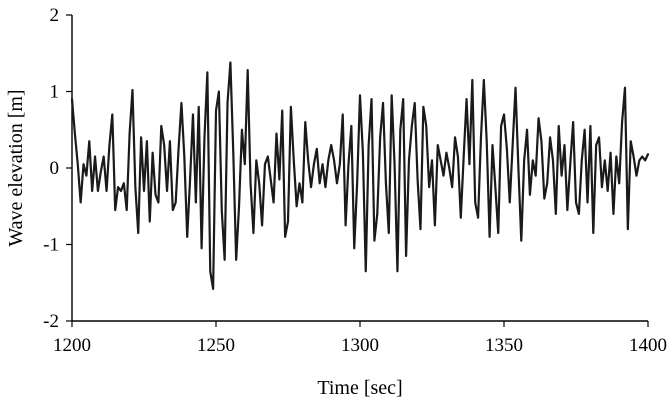 The image size is (670, 404). I want to click on y-axis-title: Wave elevation [m], so click(16, 167).